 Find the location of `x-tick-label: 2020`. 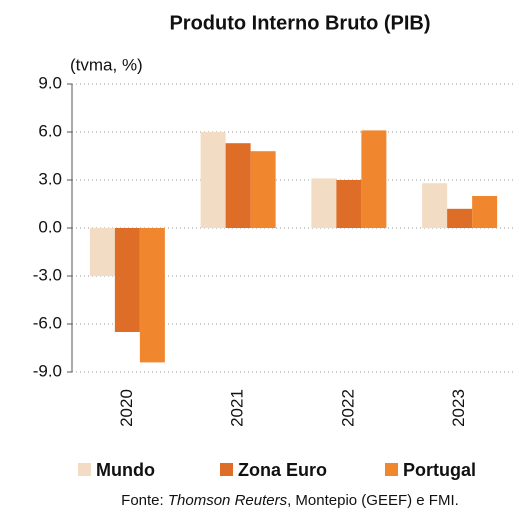

x-tick-label: 2020 is located at coordinates (126, 408).